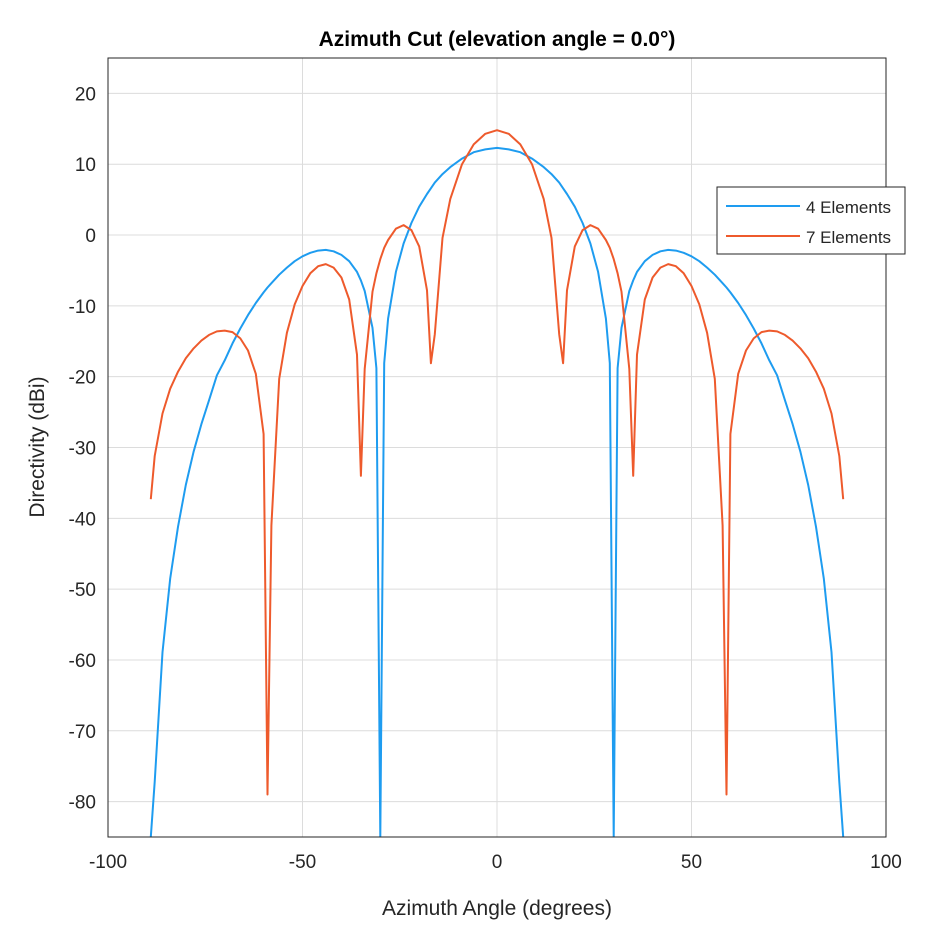 This screenshot has height=939, width=950. Describe the element at coordinates (497, 862) in the screenshot. I see `x-tick-label: 0` at that location.